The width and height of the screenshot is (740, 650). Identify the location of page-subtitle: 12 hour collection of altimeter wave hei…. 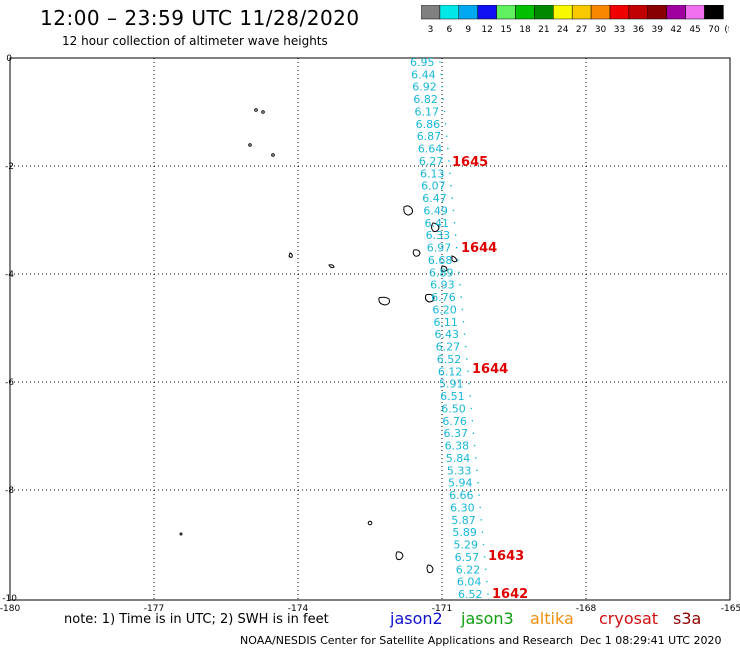
(195, 41).